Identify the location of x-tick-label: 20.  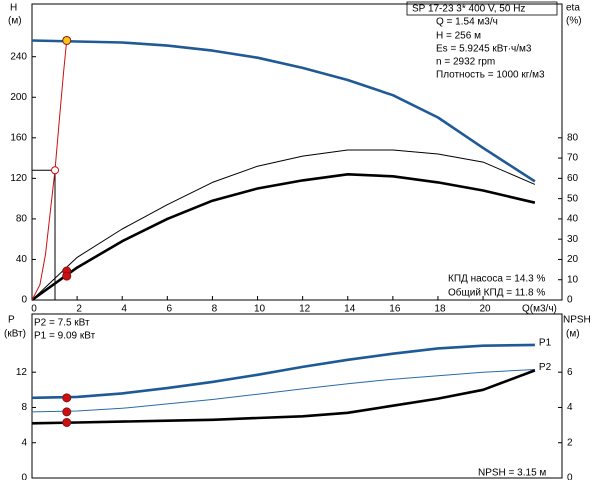
(486, 309).